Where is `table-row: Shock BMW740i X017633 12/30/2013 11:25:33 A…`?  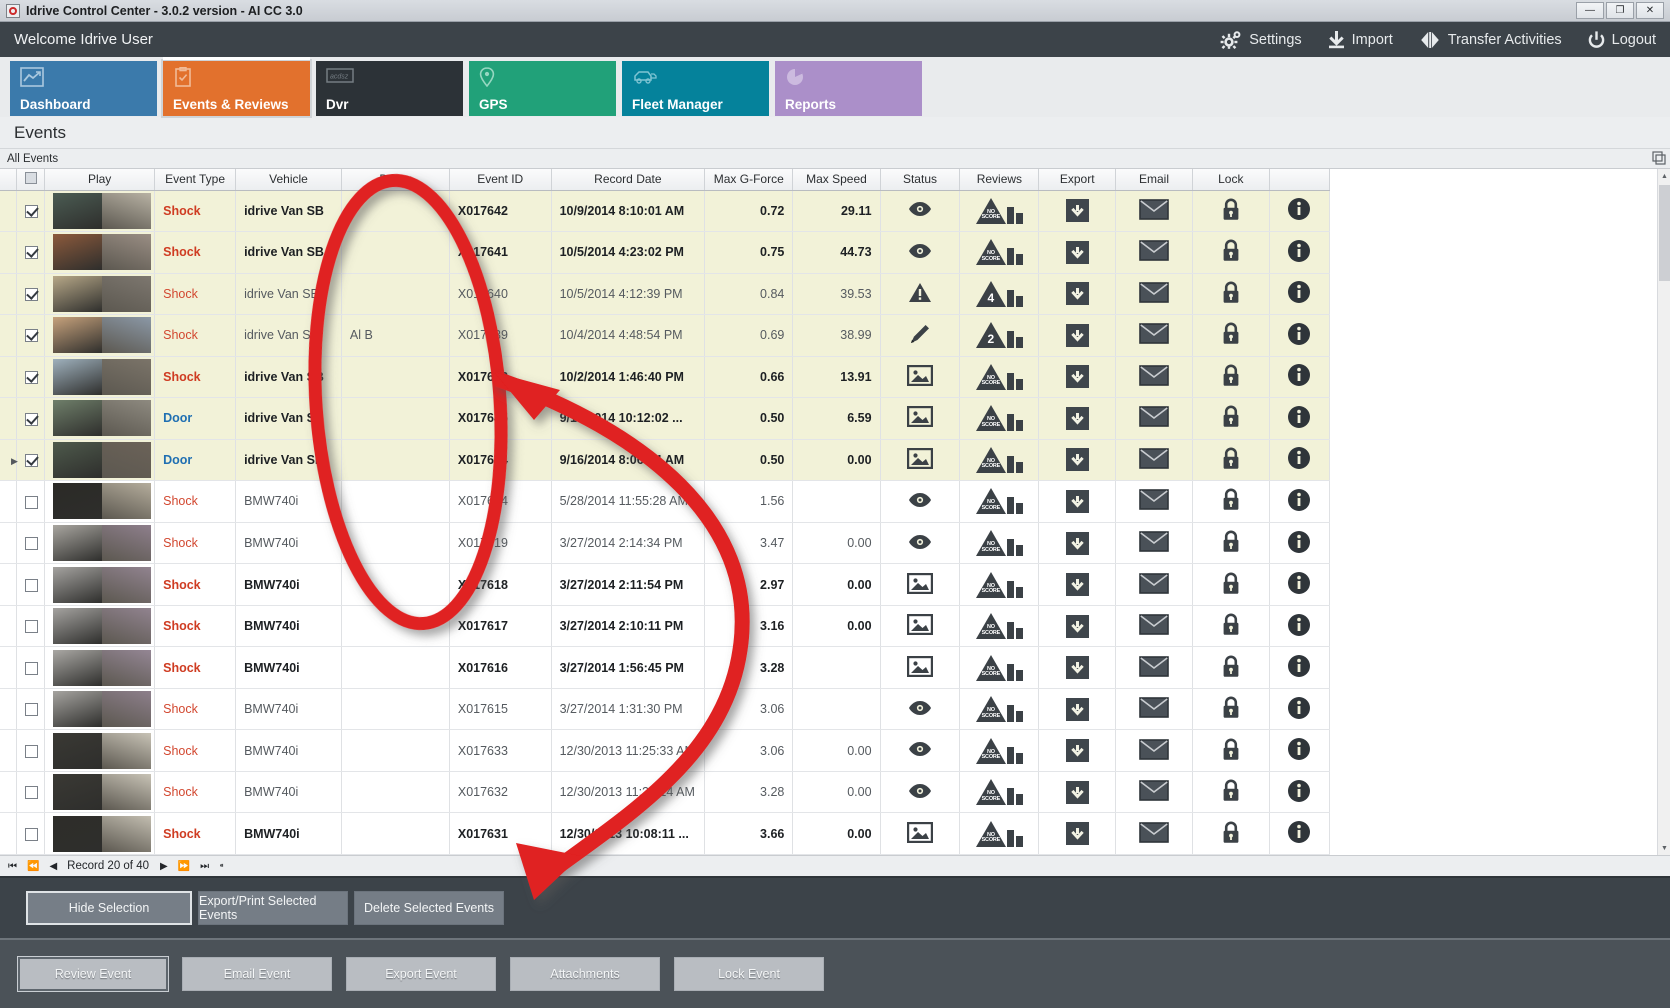
table-row: Shock BMW740i X017633 12/30/2013 11:25:33 A… is located at coordinates (665, 750).